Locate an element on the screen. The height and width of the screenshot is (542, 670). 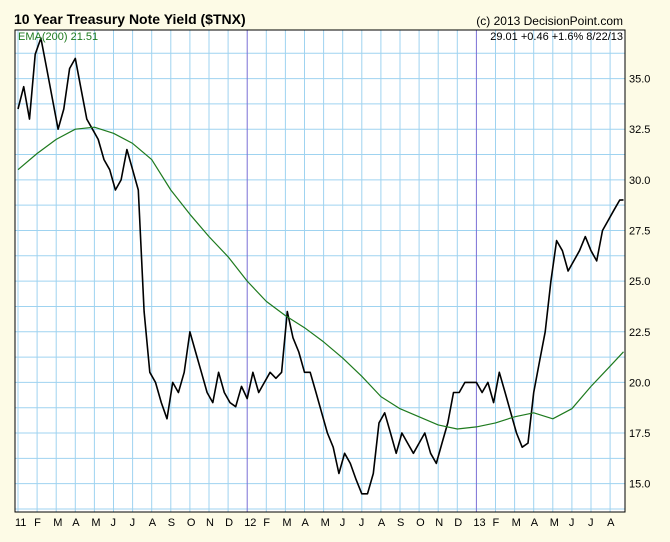
copyright-label: (c) 2013 DecisionPoint.com is located at coordinates (549, 21).